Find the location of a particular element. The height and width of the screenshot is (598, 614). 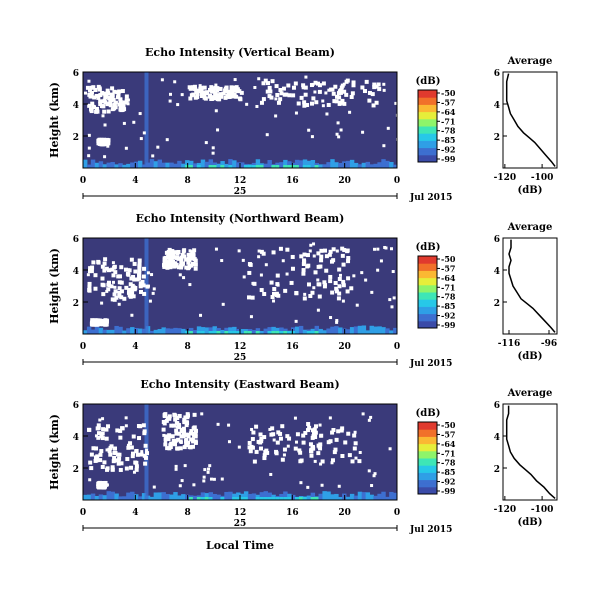

profile-line is located at coordinates (530, 120).